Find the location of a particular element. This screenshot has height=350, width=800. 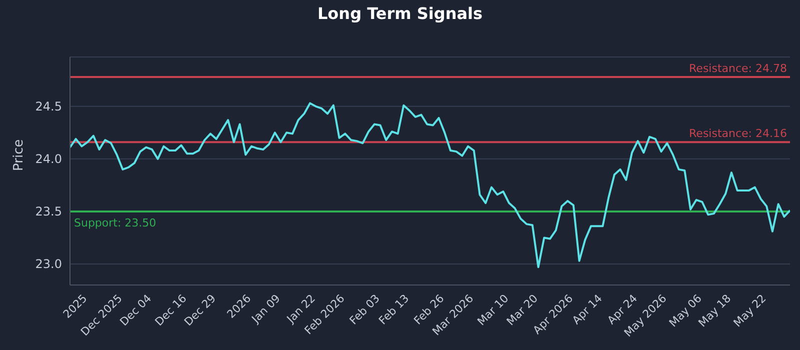

y-tick-label: 23.5 is located at coordinates (48, 211).